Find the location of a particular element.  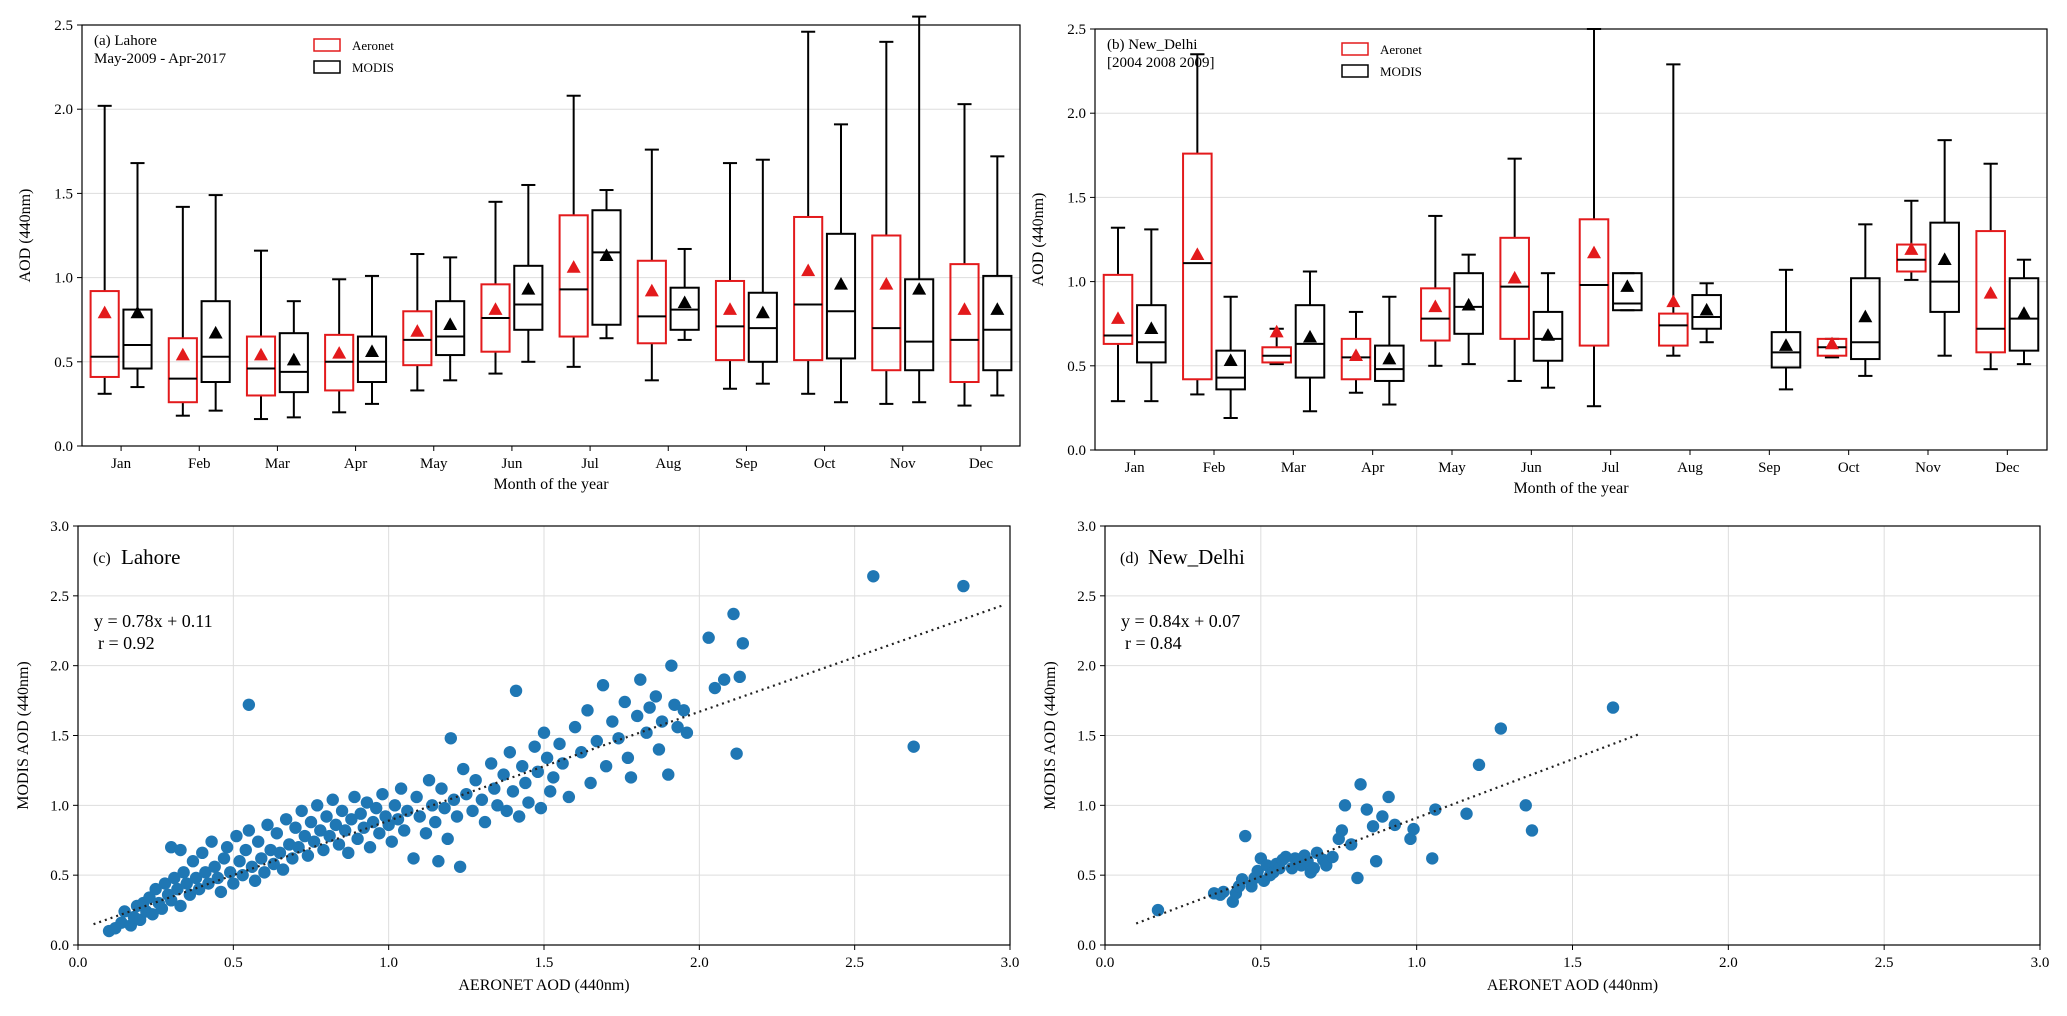

legend-swatch-aeronet is located at coordinates (327, 45).